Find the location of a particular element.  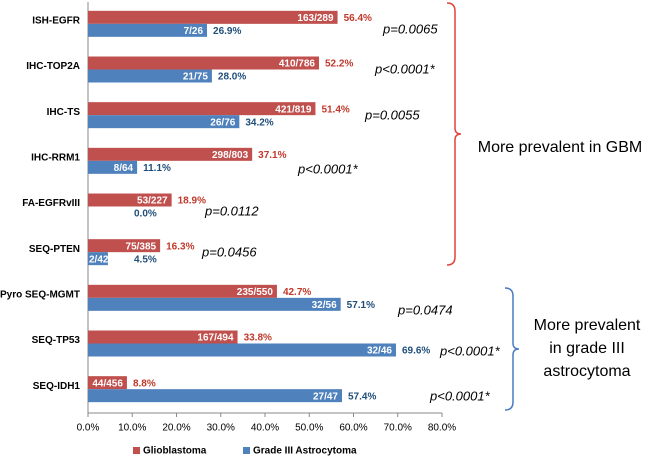

fraction-label: 2/42 is located at coordinates (99, 259).